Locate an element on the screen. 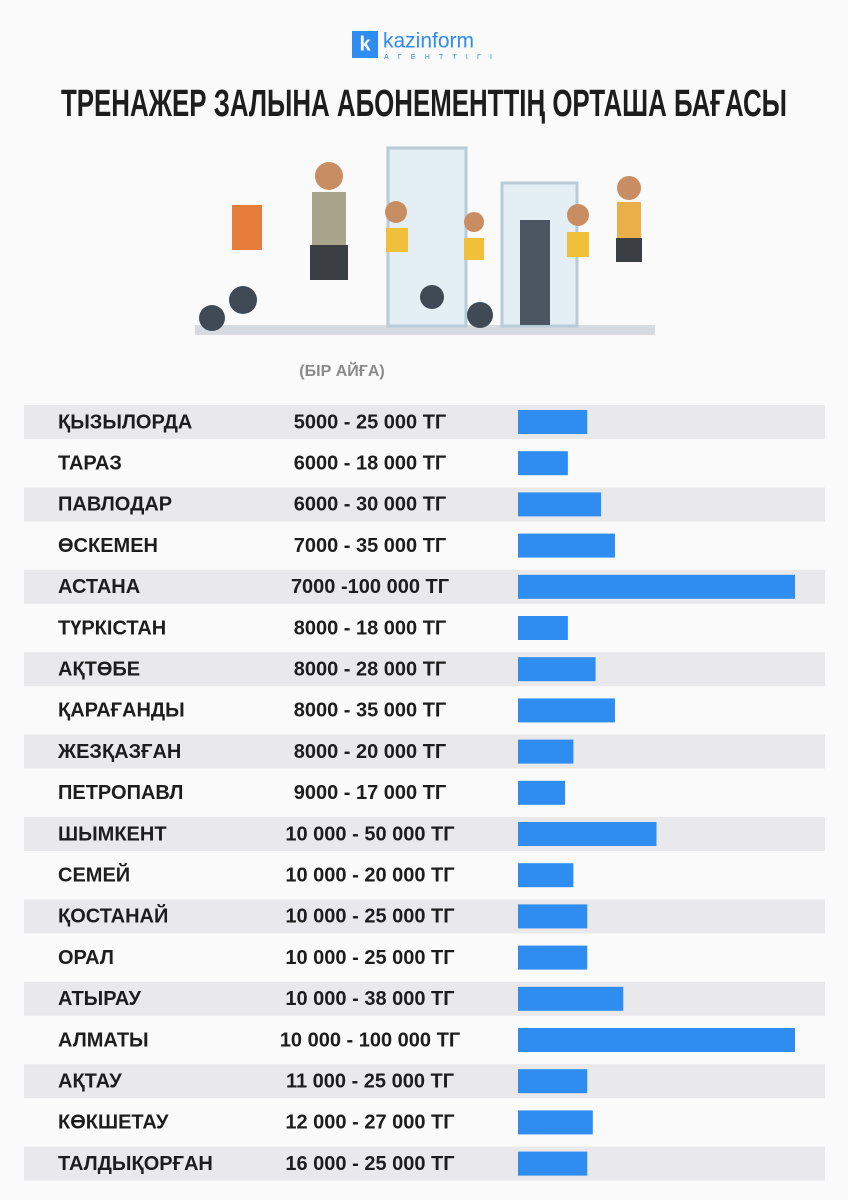 The height and width of the screenshot is (1200, 848). price-range: 10 000 - 50 000 ТГ is located at coordinates (369, 834).